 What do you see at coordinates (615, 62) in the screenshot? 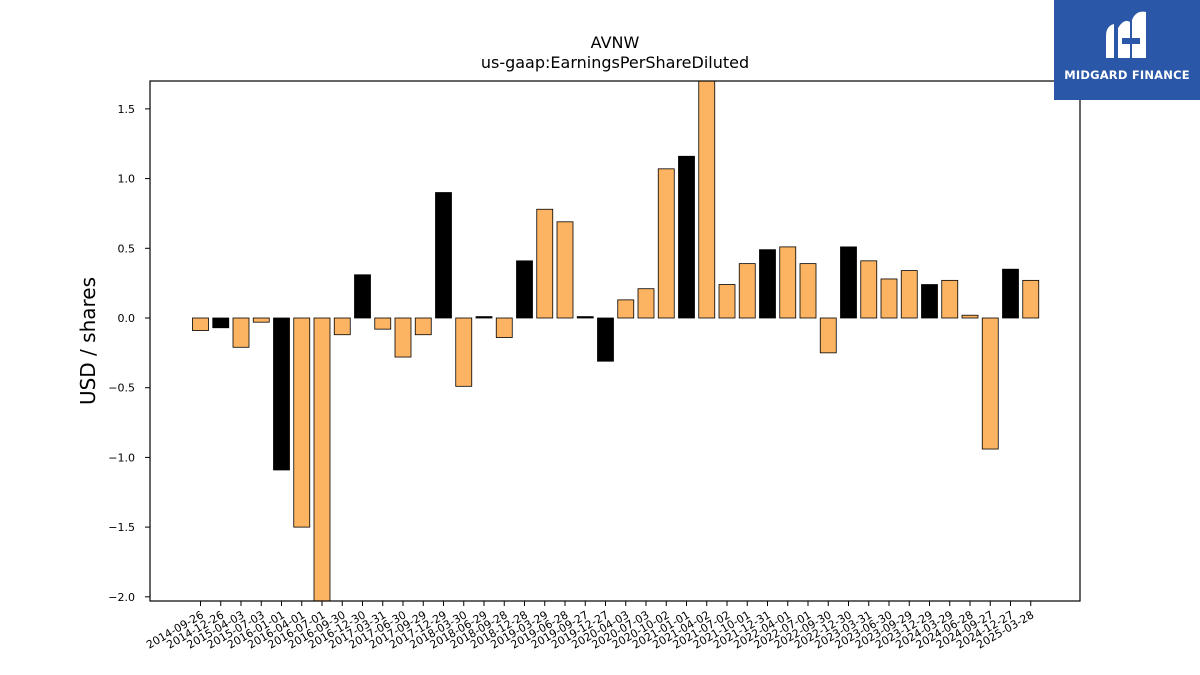
I see `chart-subtitle: us-gaap:EarningsPerShareDiluted` at bounding box center [615, 62].